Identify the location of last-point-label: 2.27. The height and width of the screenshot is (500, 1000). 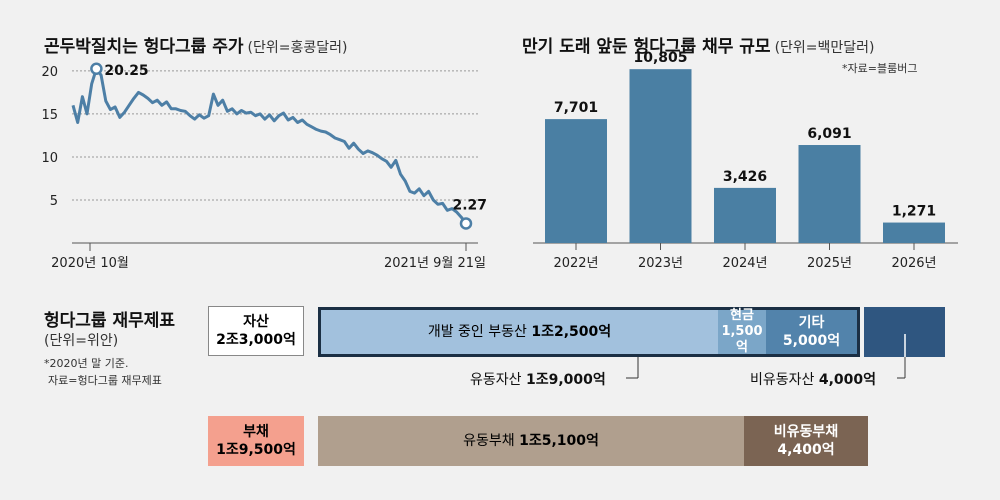
(469, 205).